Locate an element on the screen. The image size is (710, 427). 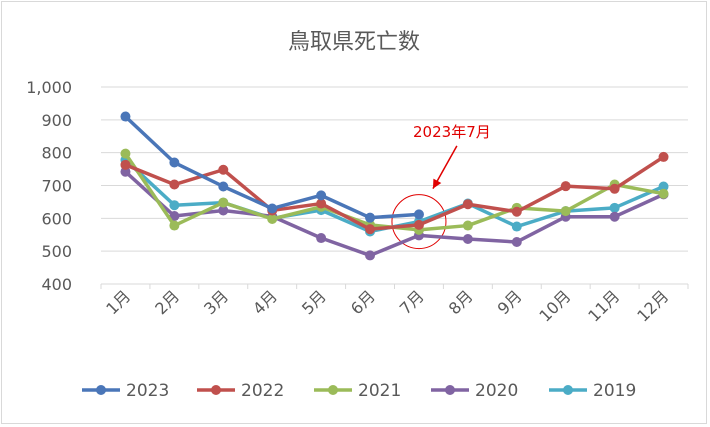
y-tick-label: 700 is located at coordinates (56, 186).